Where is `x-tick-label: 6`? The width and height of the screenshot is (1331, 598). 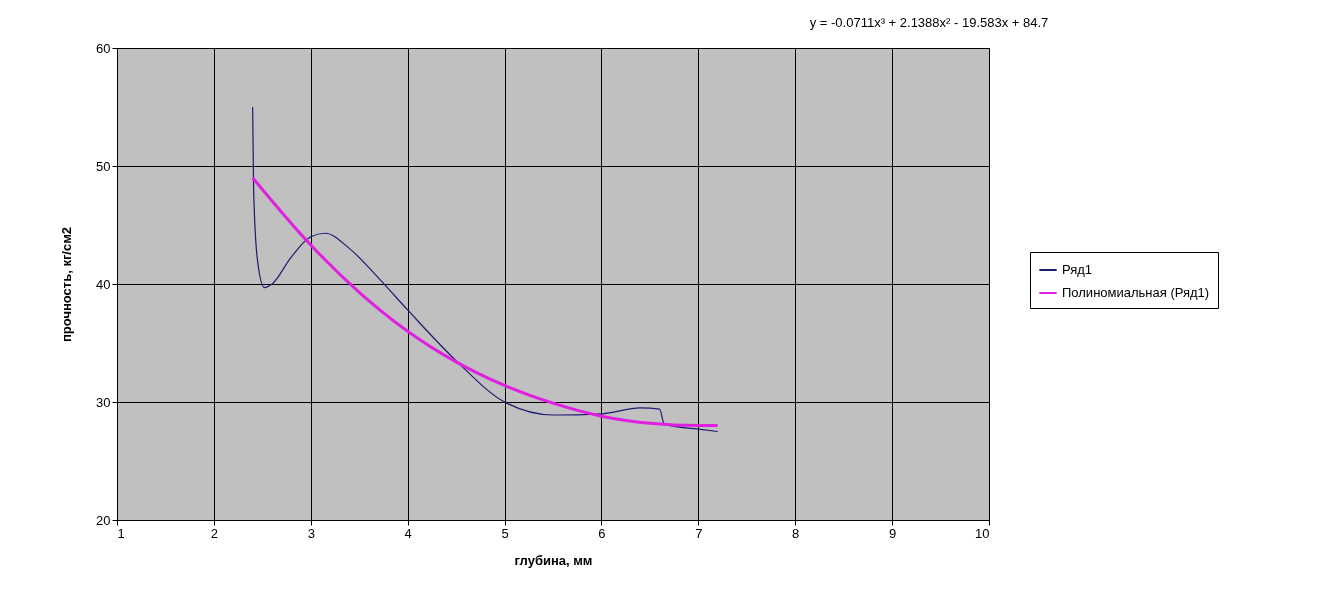 x-tick-label: 6 is located at coordinates (602, 533).